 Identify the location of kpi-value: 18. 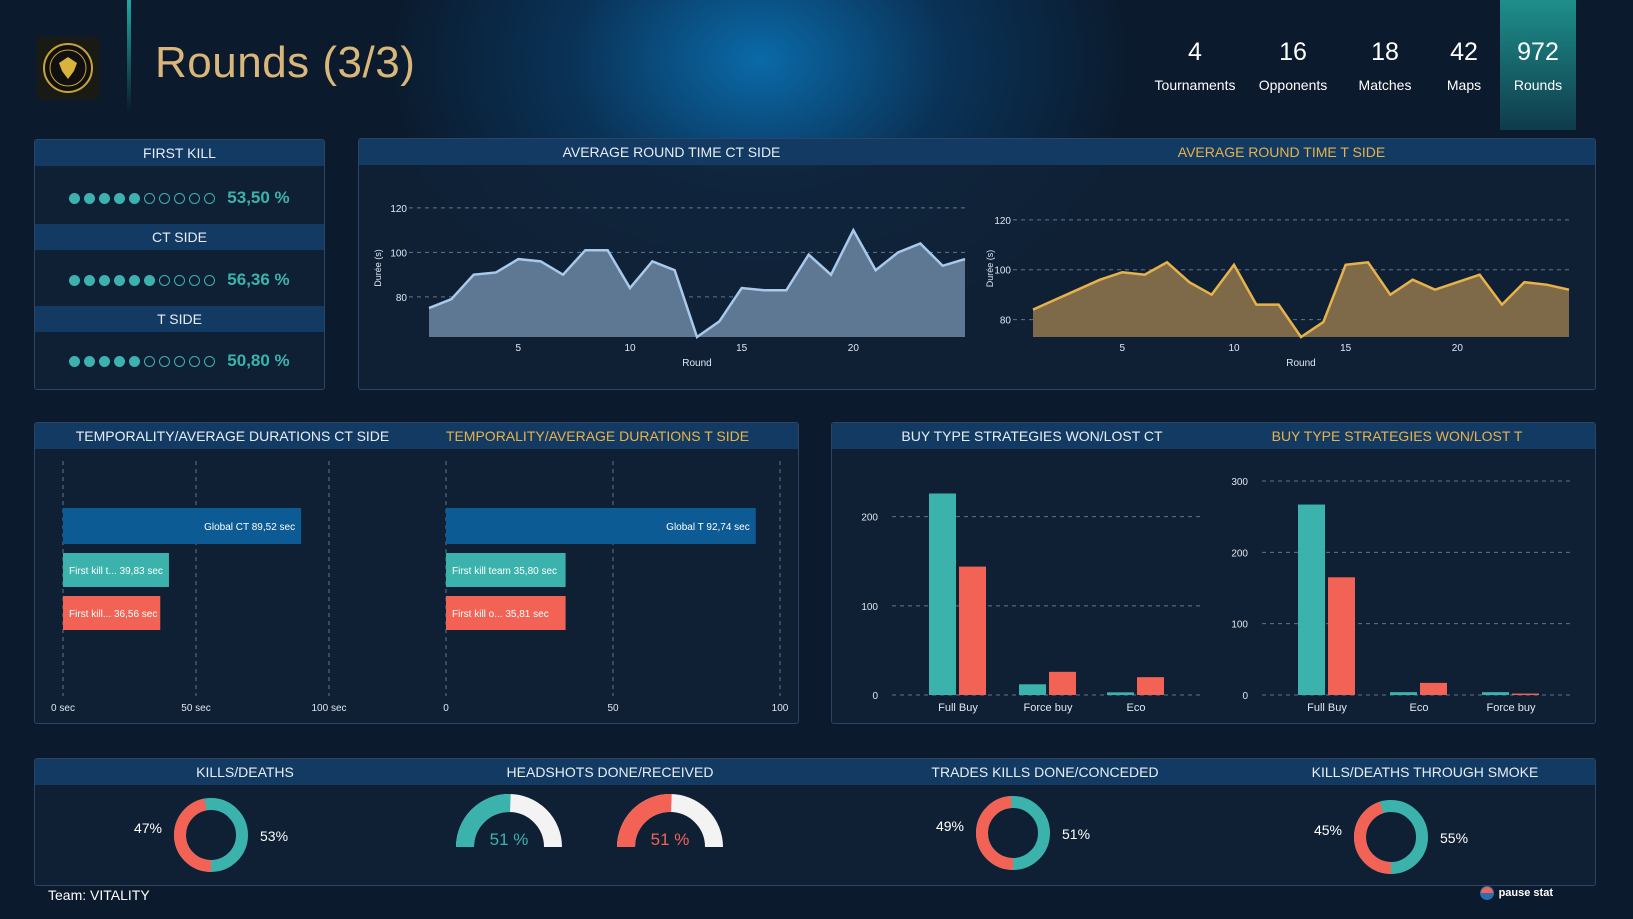
(1385, 52).